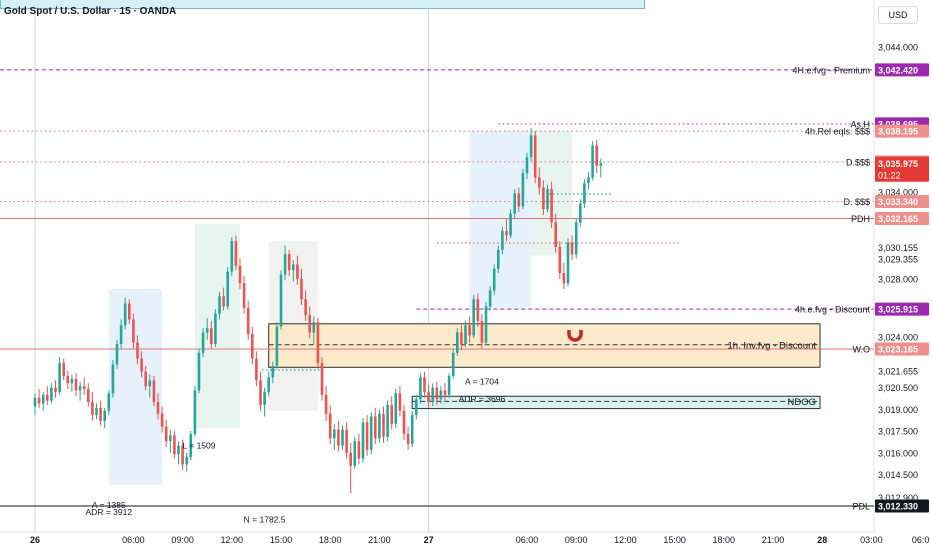 The image size is (932, 555). I want to click on chart-title: Gold Spot / U.S. Dollar · 15 · OANDA, so click(90, 11).